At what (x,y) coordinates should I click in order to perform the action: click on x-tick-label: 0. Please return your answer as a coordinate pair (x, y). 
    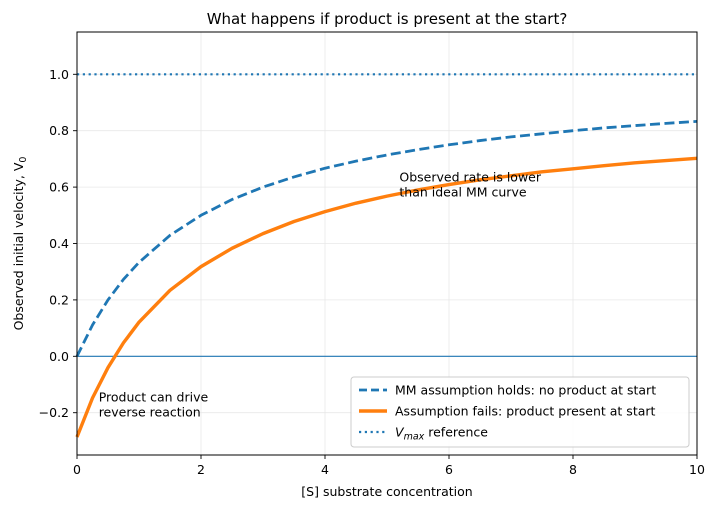
    Looking at the image, I should click on (77, 469).